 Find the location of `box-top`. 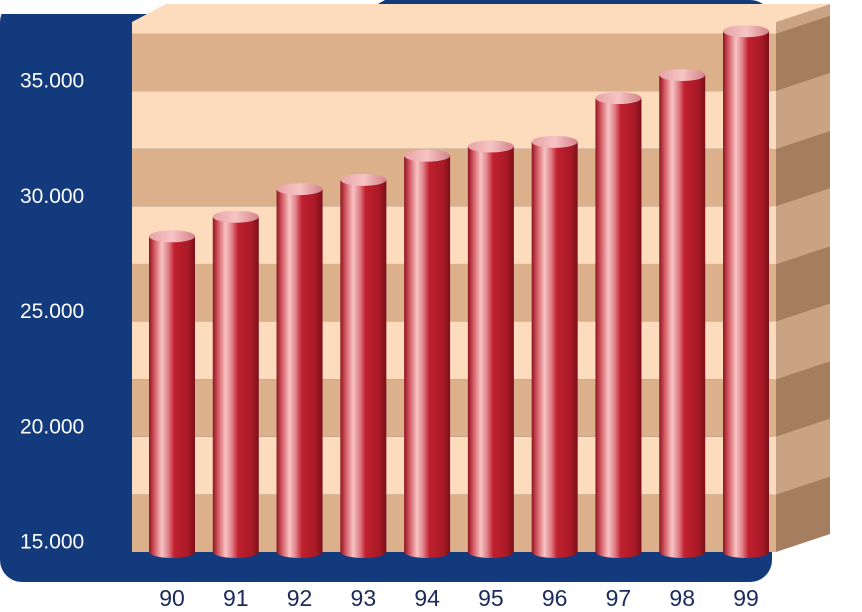

box-top is located at coordinates (481, 13).